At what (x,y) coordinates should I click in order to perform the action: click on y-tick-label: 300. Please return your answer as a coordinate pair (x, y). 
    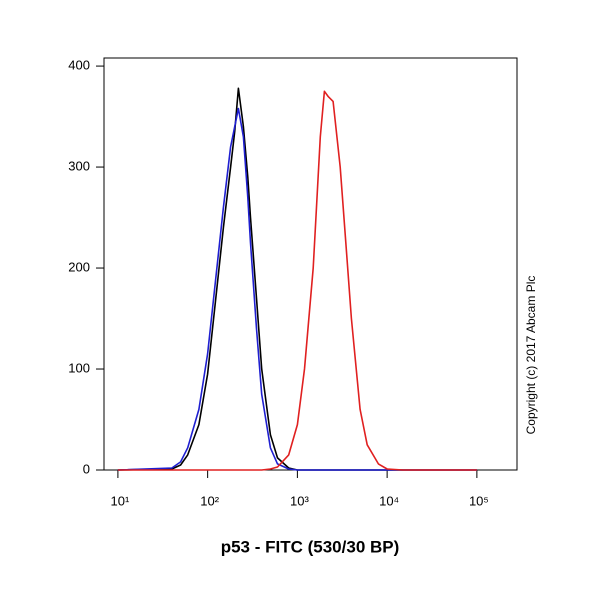
    Looking at the image, I should click on (79, 165).